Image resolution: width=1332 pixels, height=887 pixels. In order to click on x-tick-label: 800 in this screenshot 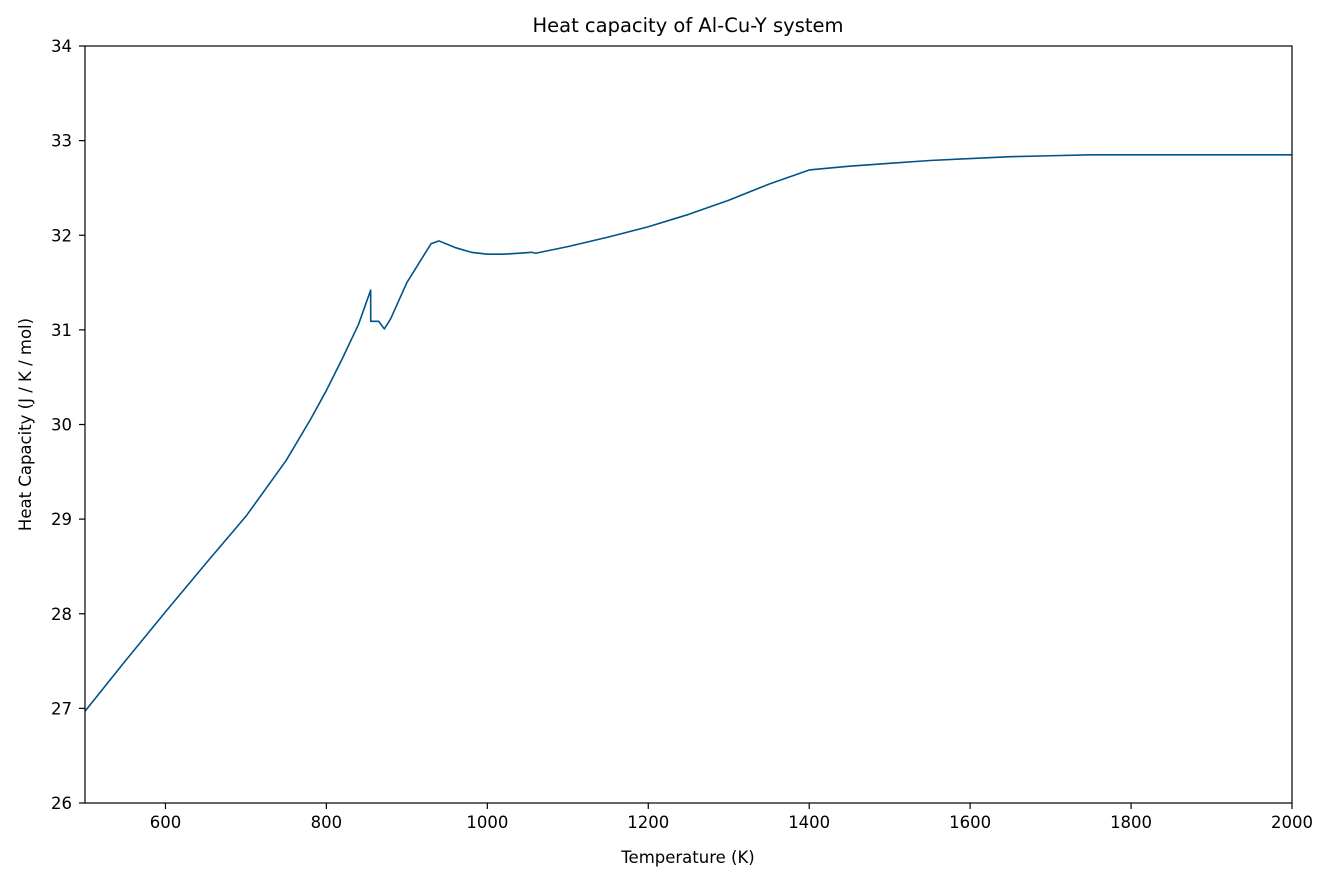, I will do `click(327, 822)`.